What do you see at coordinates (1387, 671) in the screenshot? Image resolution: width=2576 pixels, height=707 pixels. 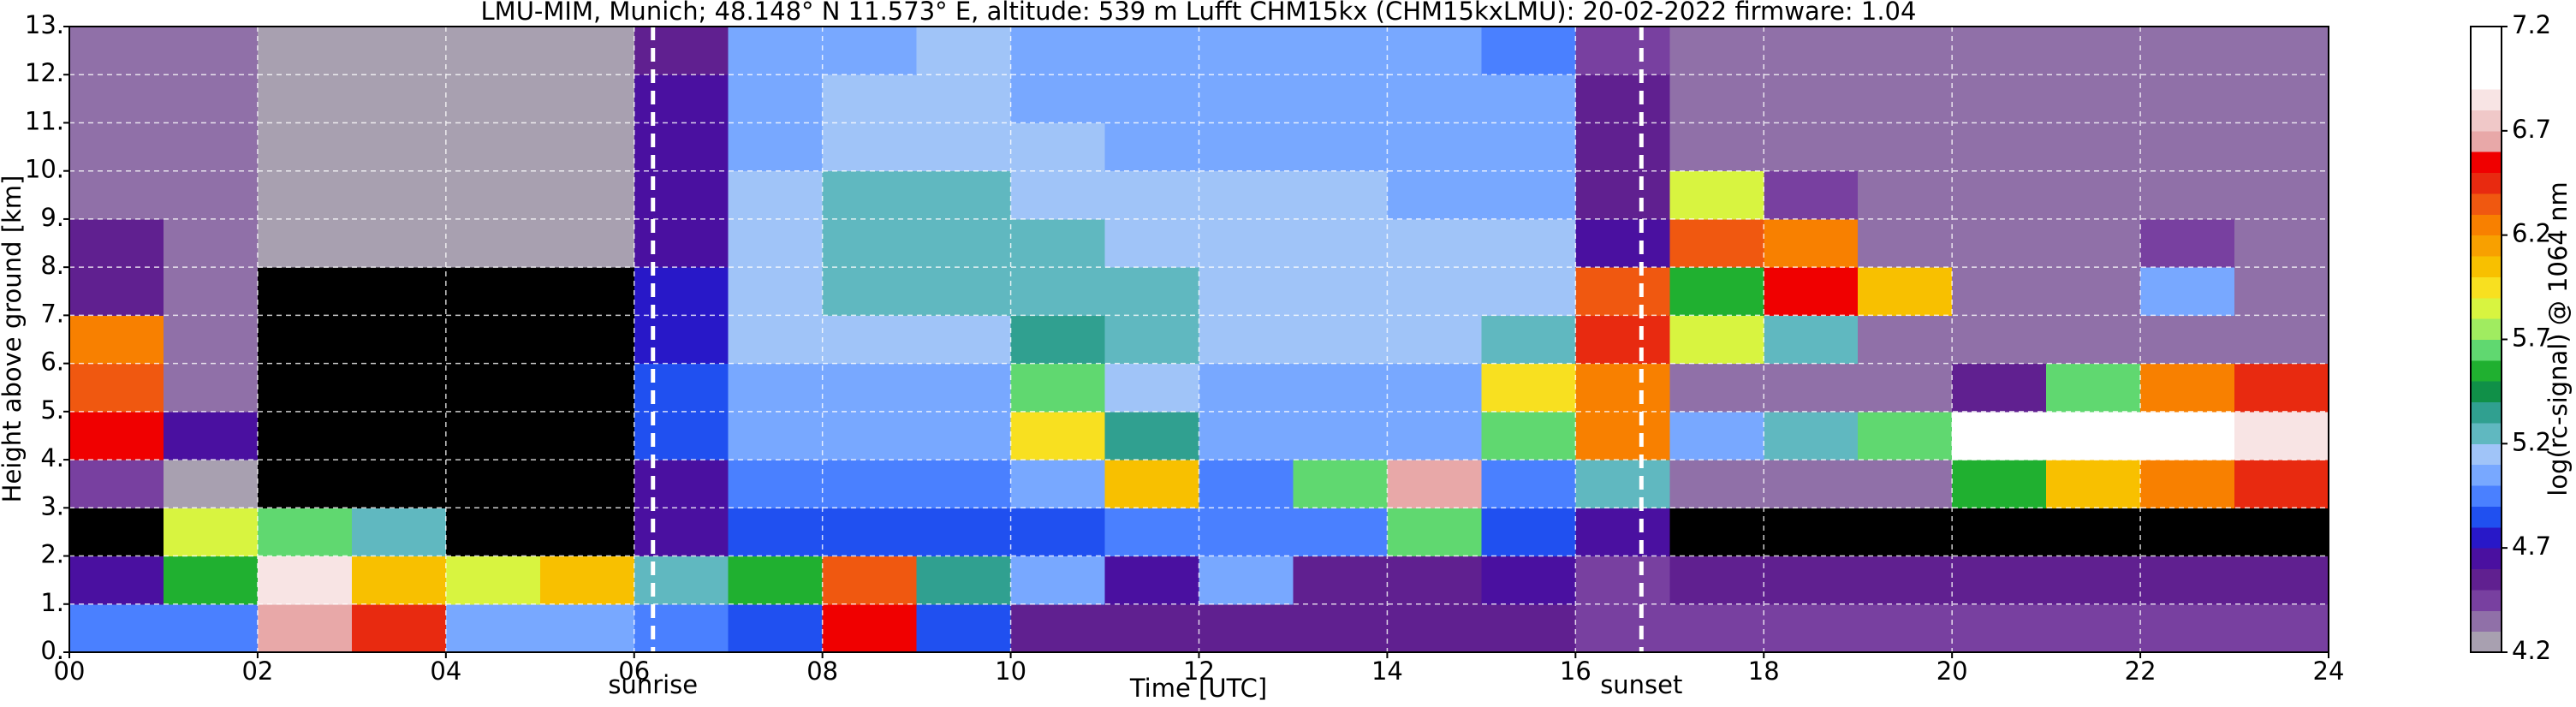 I see `x-tick-label: 14` at bounding box center [1387, 671].